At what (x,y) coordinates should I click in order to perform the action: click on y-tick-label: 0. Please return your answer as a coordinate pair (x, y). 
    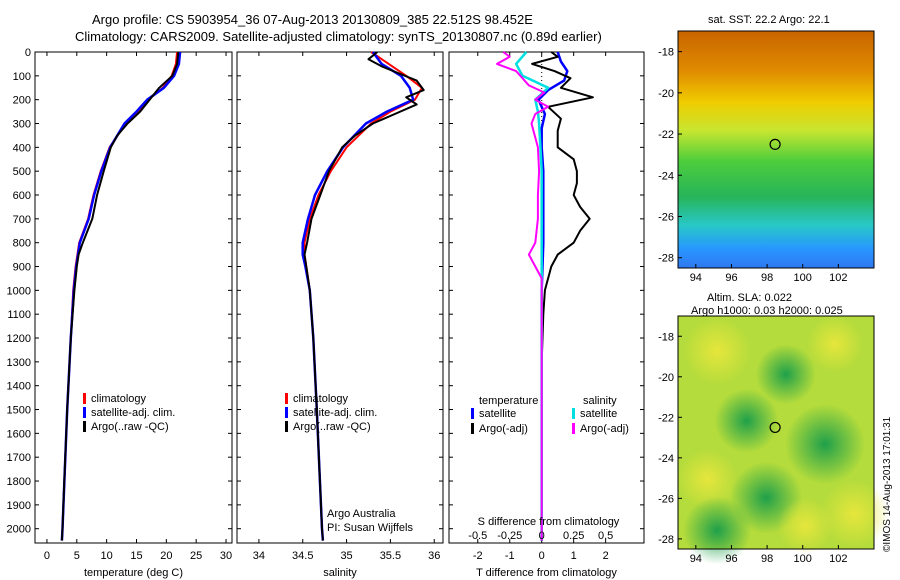
    Looking at the image, I should click on (28, 53).